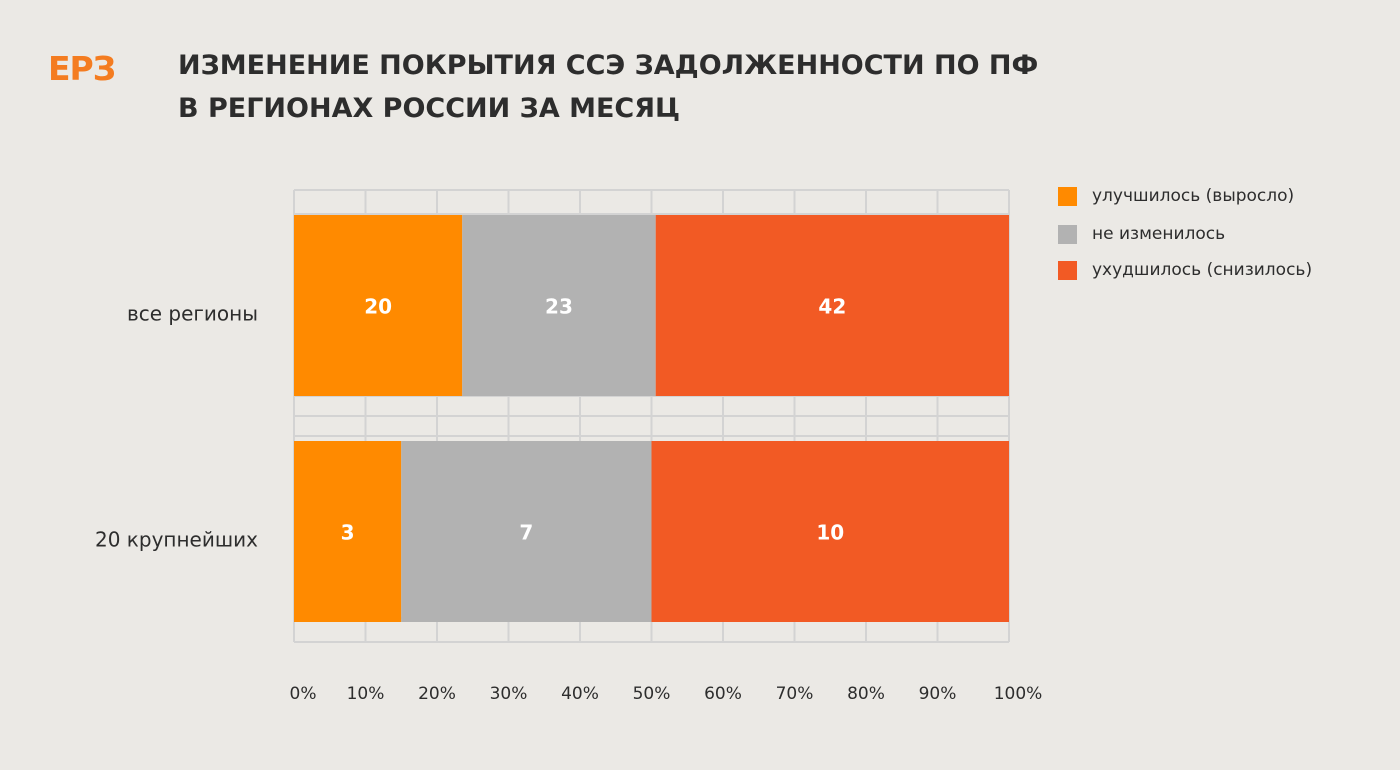  Describe the element at coordinates (723, 694) in the screenshot. I see `x-tick-label: 60%` at that location.